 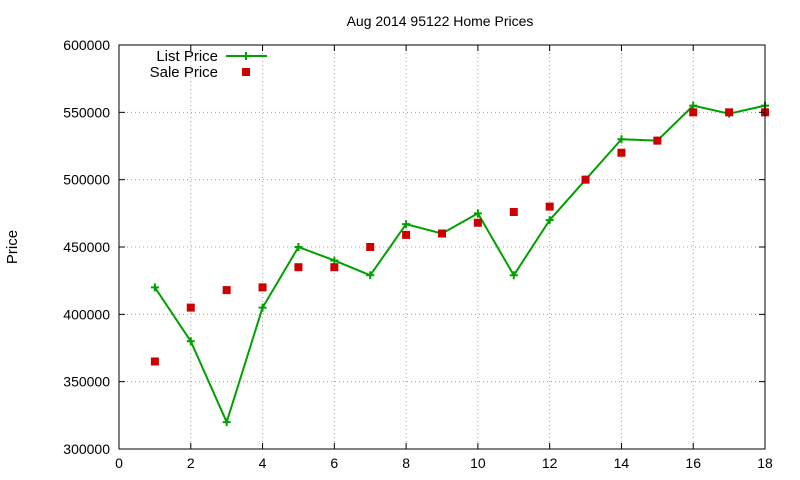 What do you see at coordinates (86, 314) in the screenshot?
I see `y-tick-label: 400000` at bounding box center [86, 314].